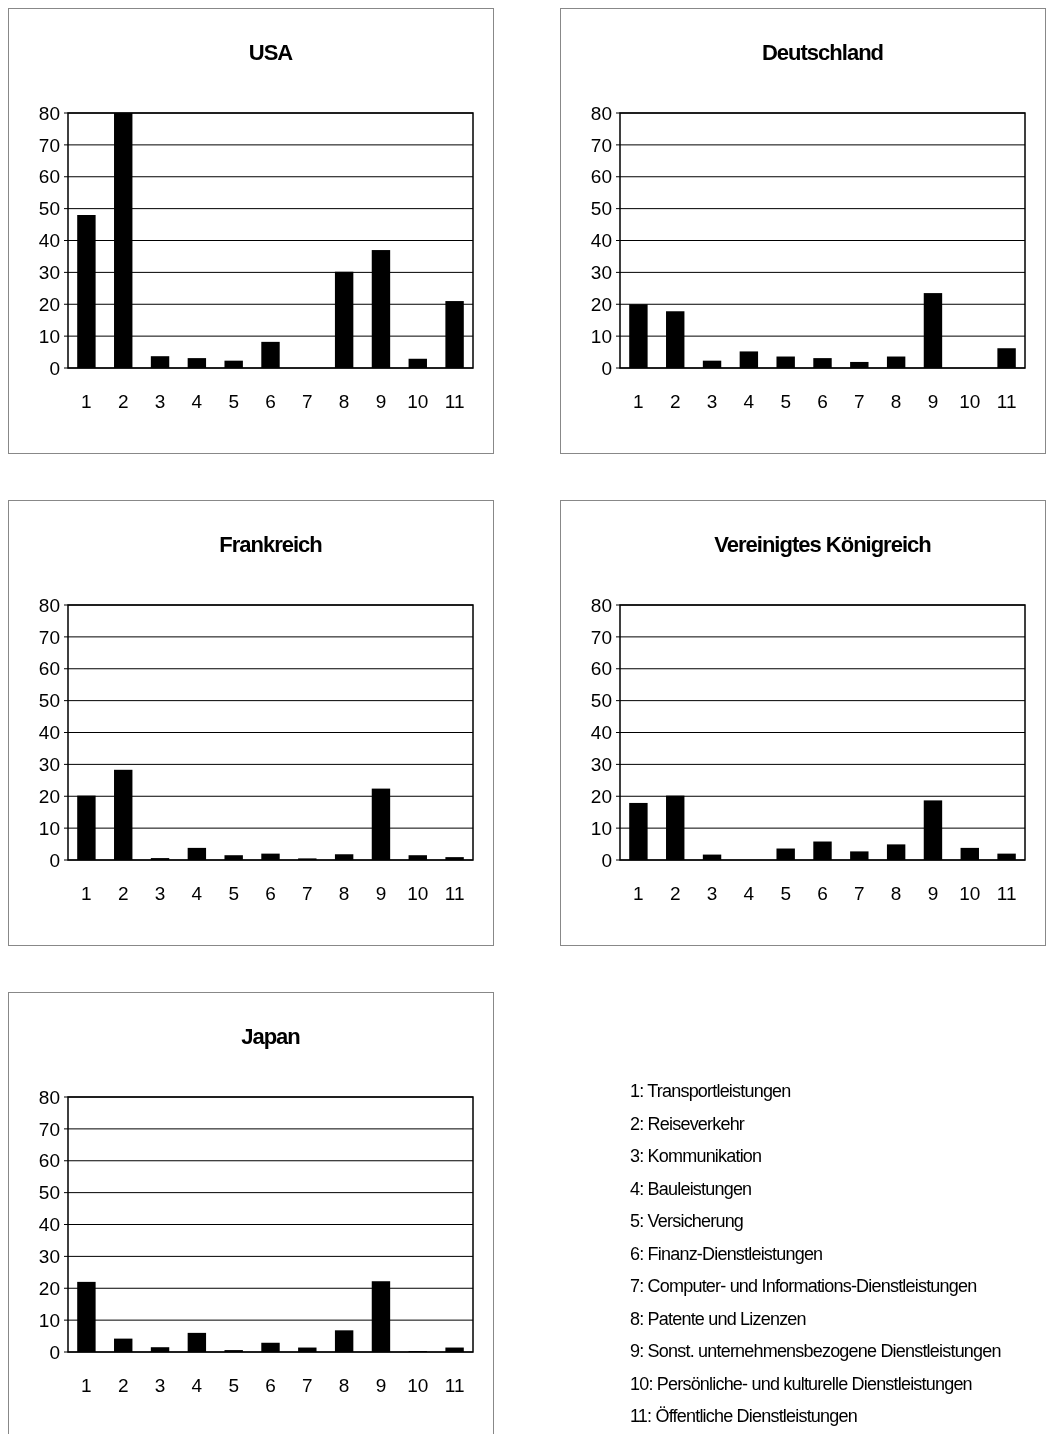  Describe the element at coordinates (687, 1221) in the screenshot. I see `text: 5: Versicherung` at that location.